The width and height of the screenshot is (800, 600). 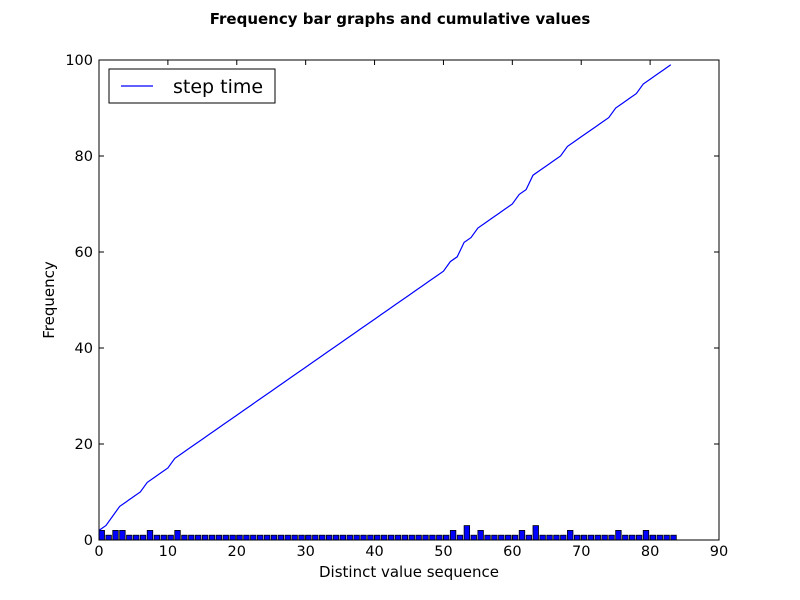 I want to click on x-axis-label: Distinct value sequence, so click(x=409, y=572).